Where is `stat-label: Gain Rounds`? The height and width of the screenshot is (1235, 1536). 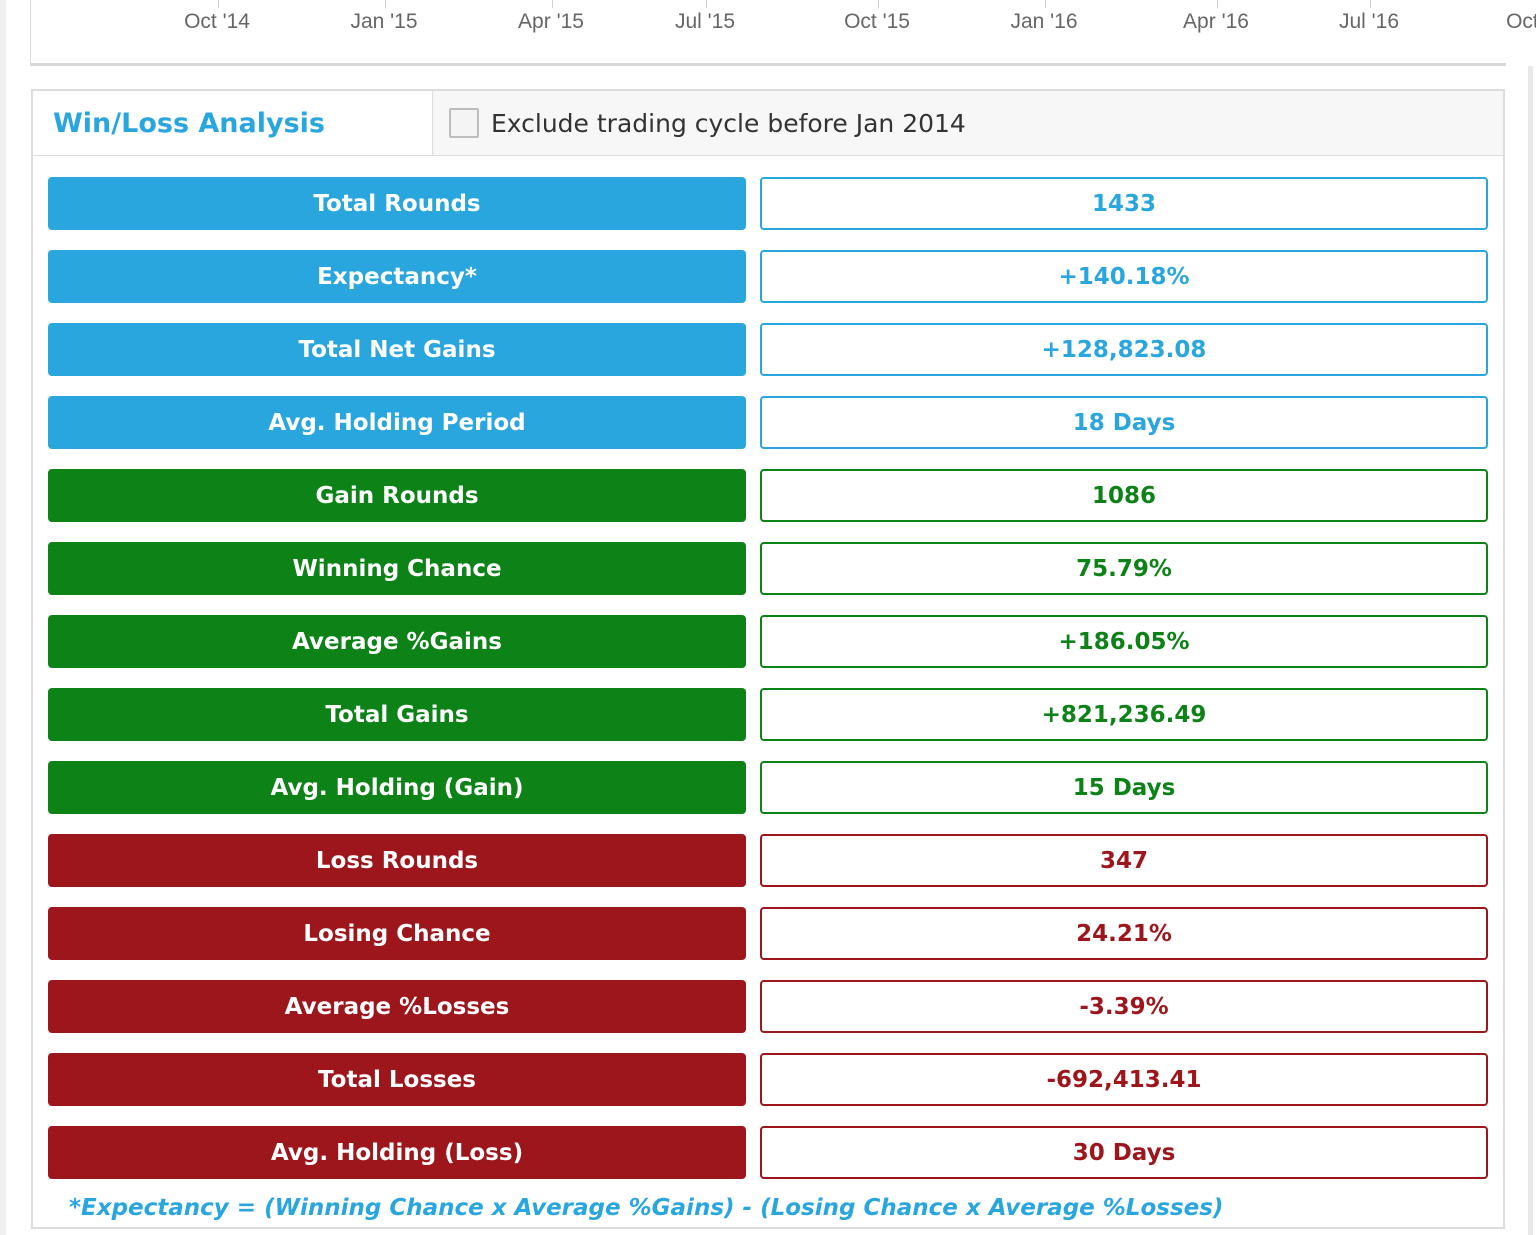 stat-label: Gain Rounds is located at coordinates (397, 495).